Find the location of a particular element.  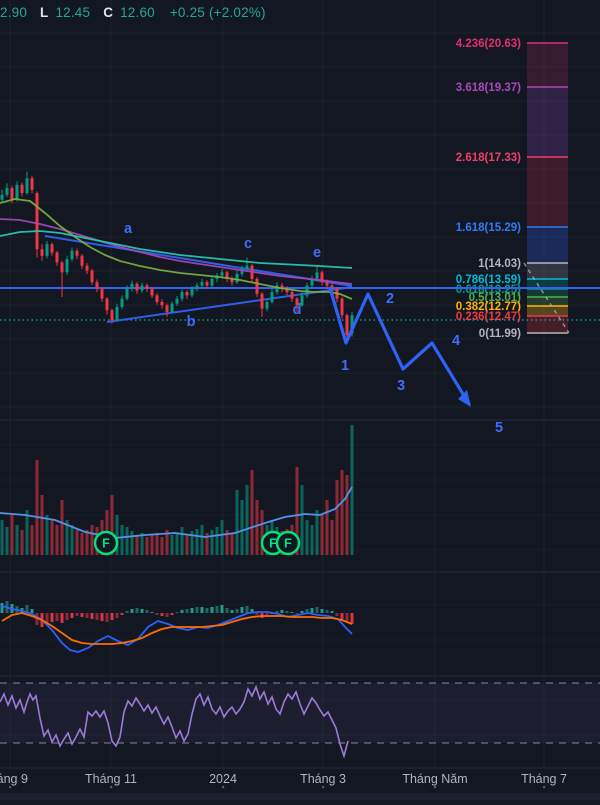

ohlc-legend: 2.90 L 12.45 C 12.60 +0.25 (+2.02%) is located at coordinates (134, 12).